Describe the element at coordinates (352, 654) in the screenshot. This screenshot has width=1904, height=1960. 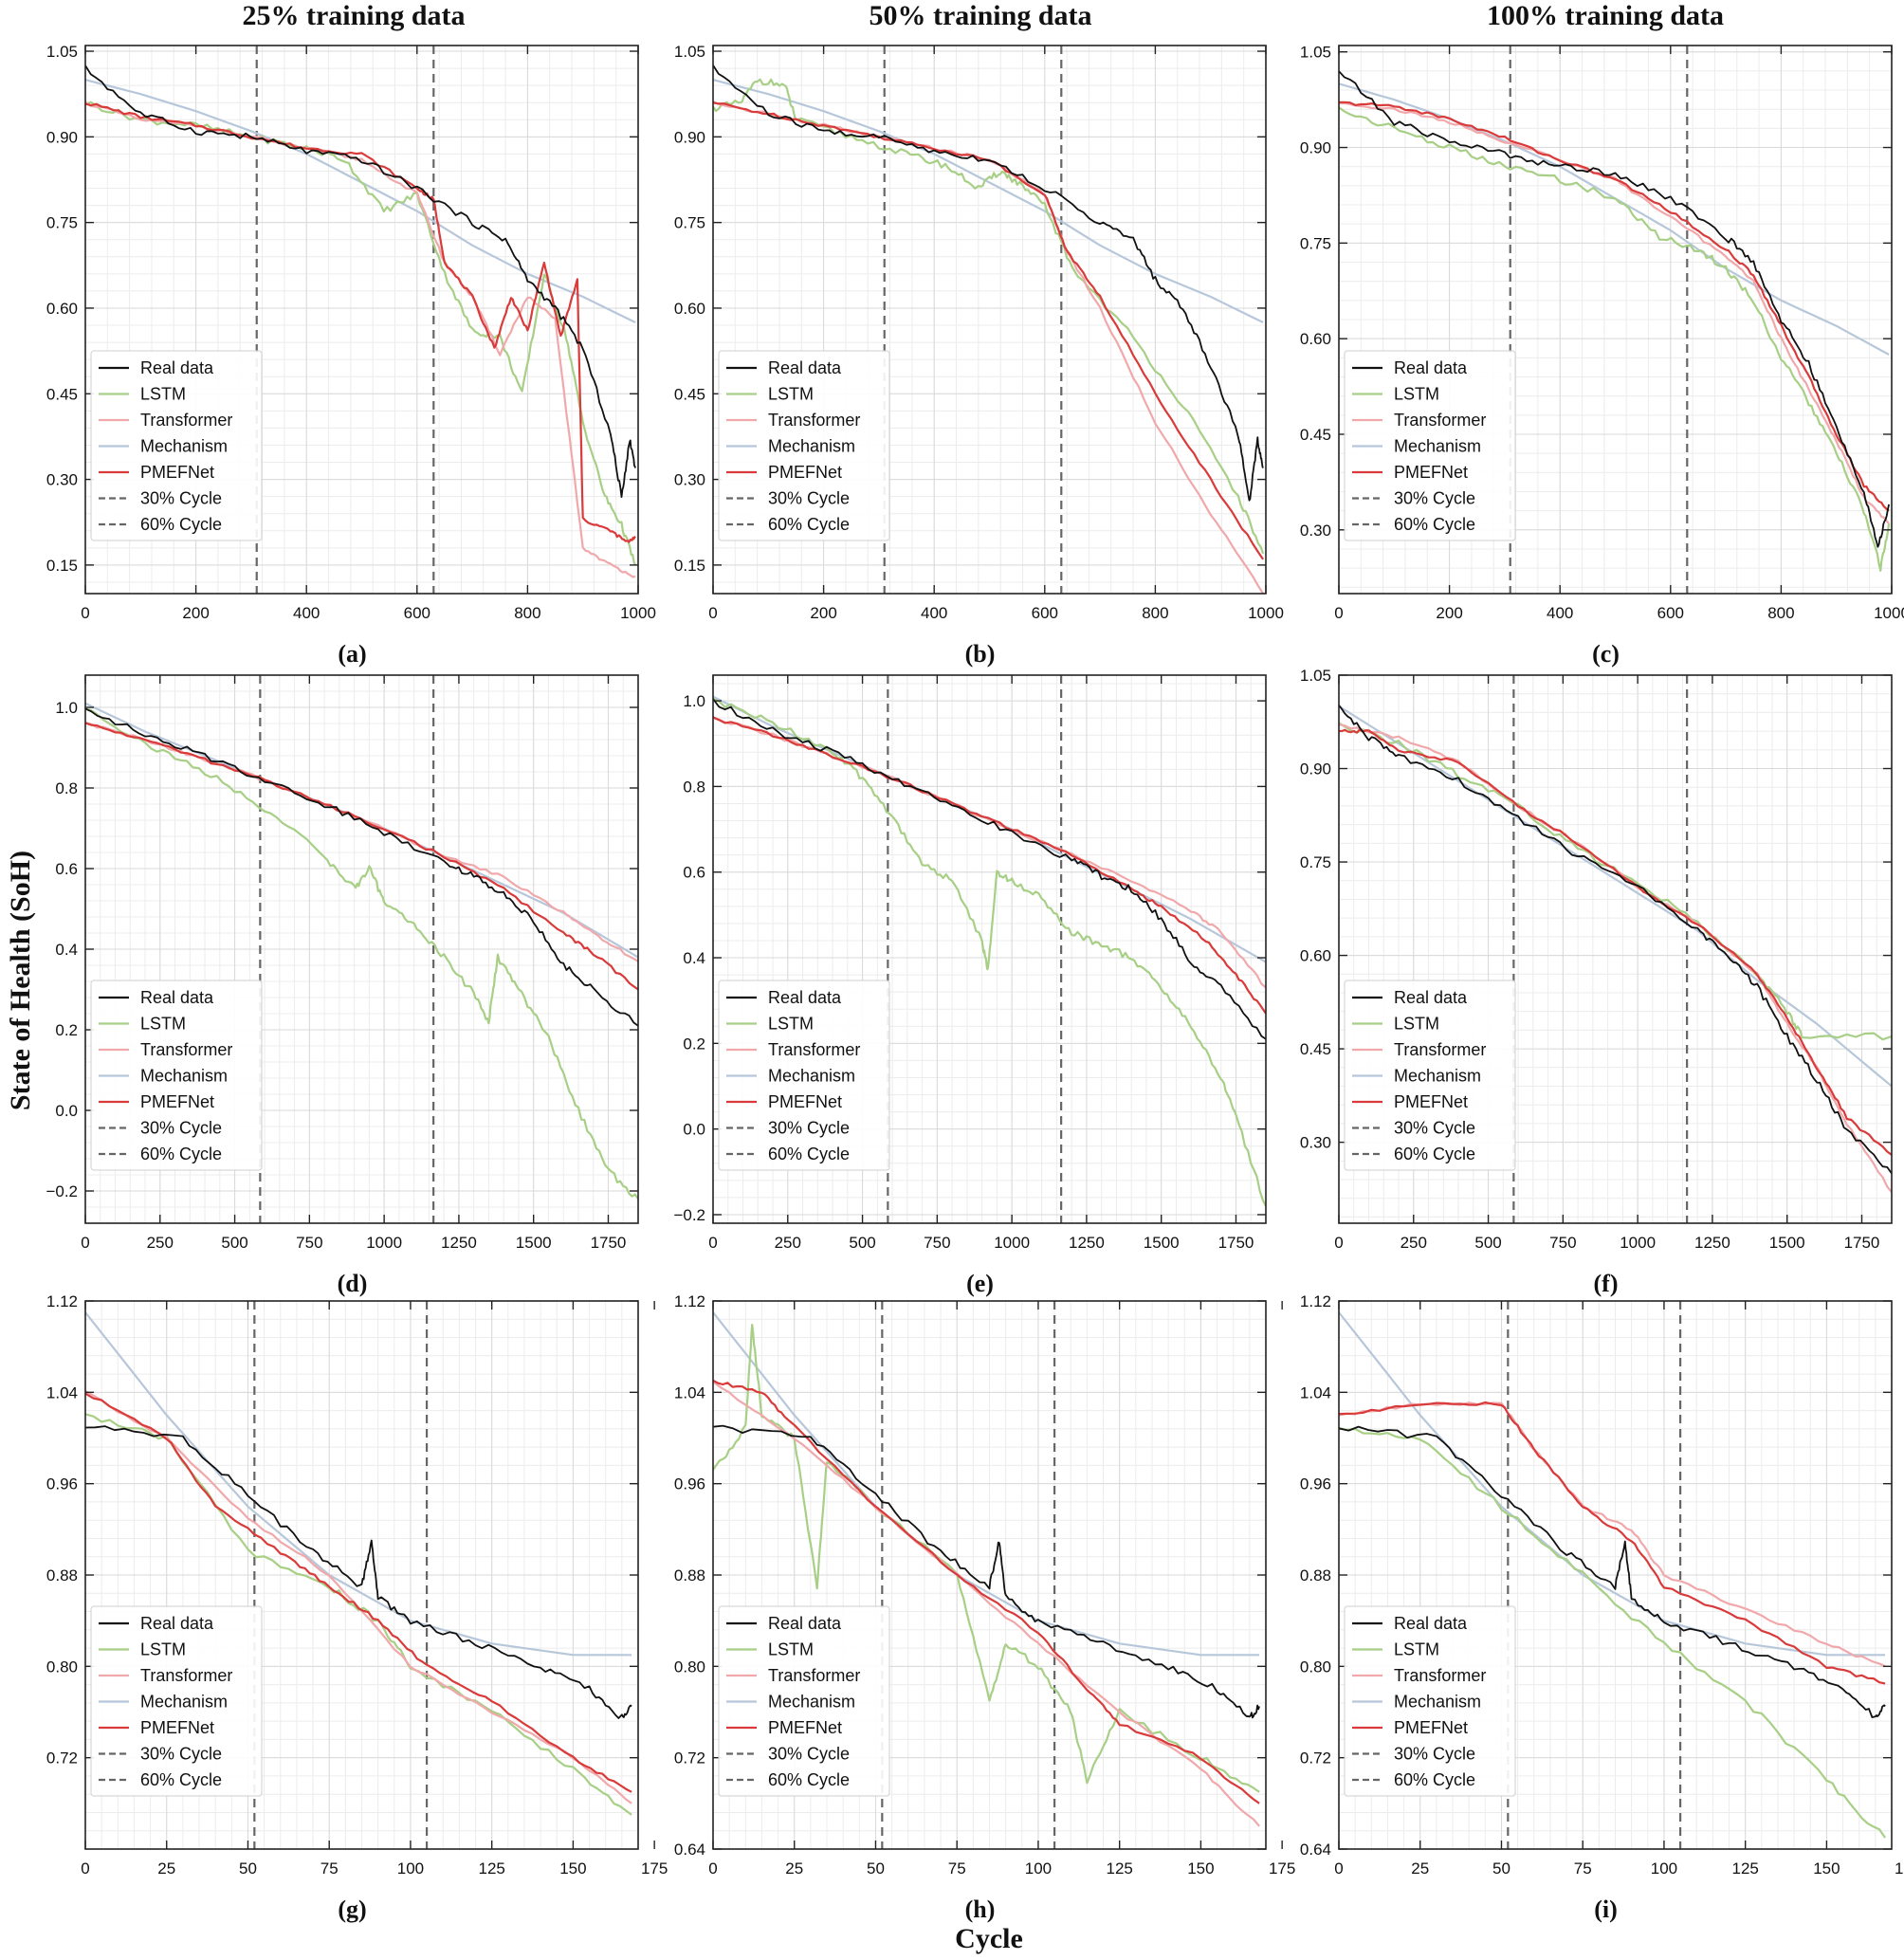
I see `panel-label: (a)` at that location.